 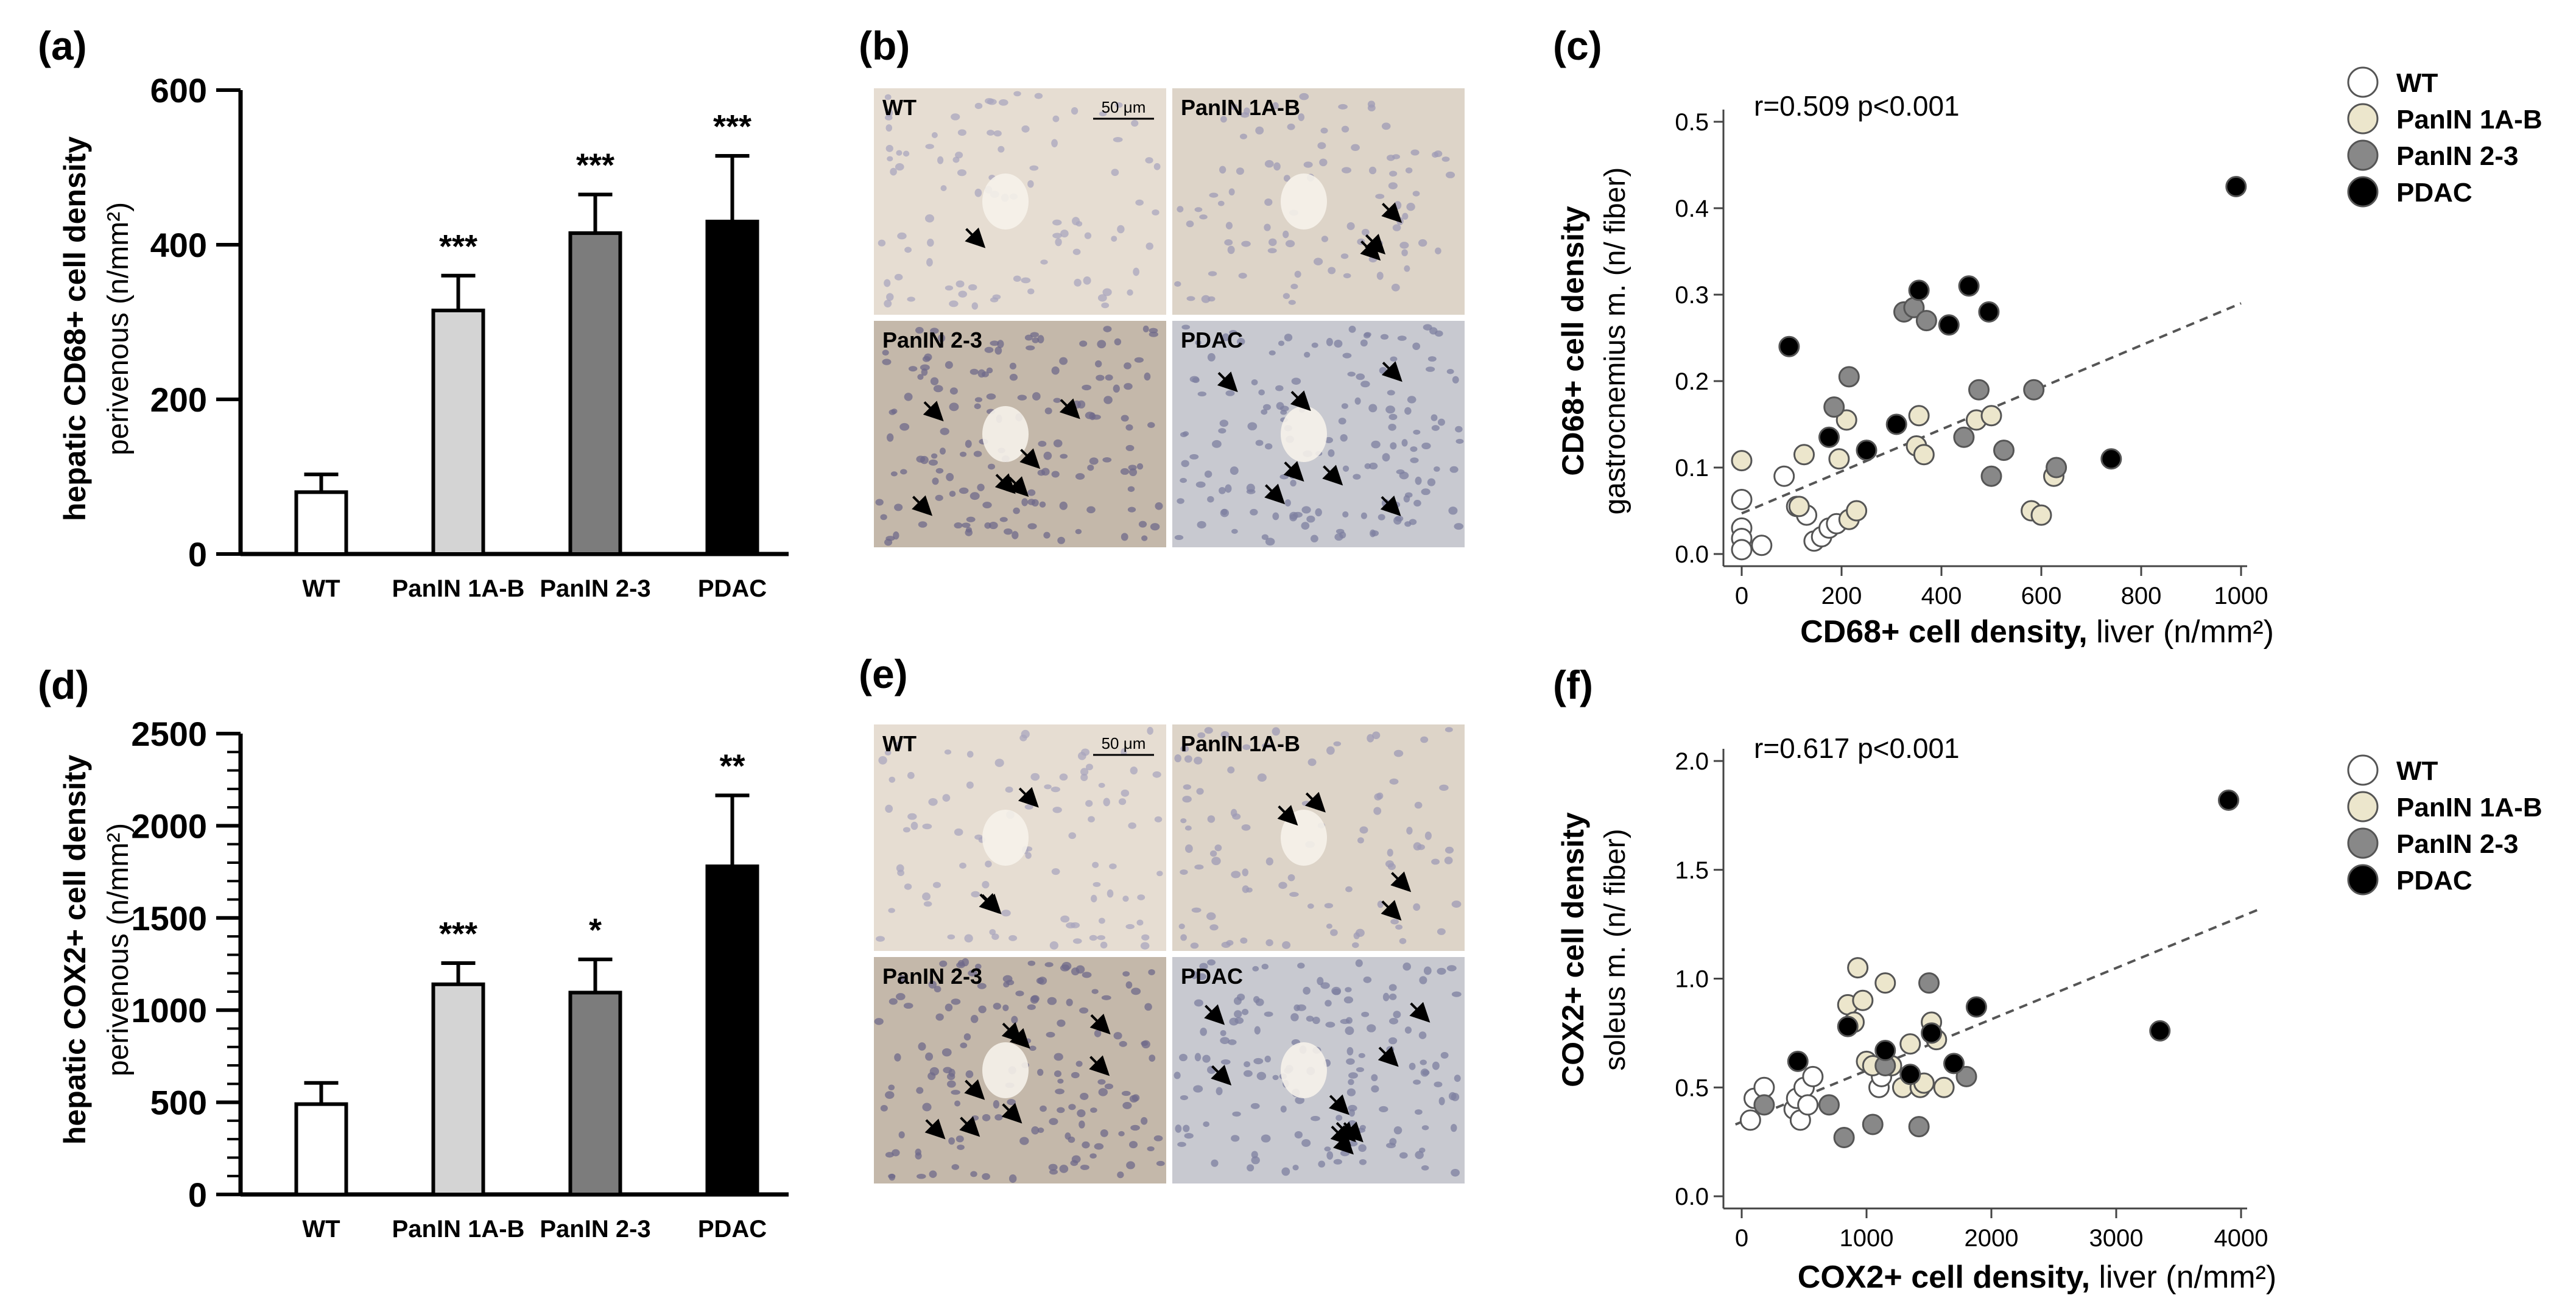 What do you see at coordinates (1240, 743) in the screenshot?
I see `micrograph-label: PanIN 1A-B` at bounding box center [1240, 743].